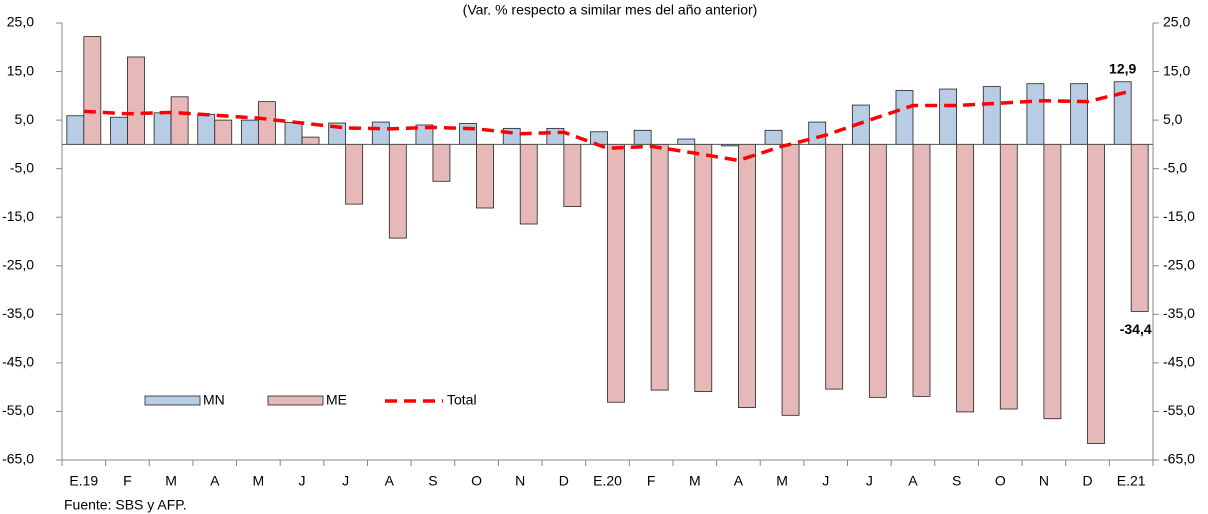  Describe the element at coordinates (1179, 459) in the screenshot. I see `y2-tick-label: -65,0` at that location.